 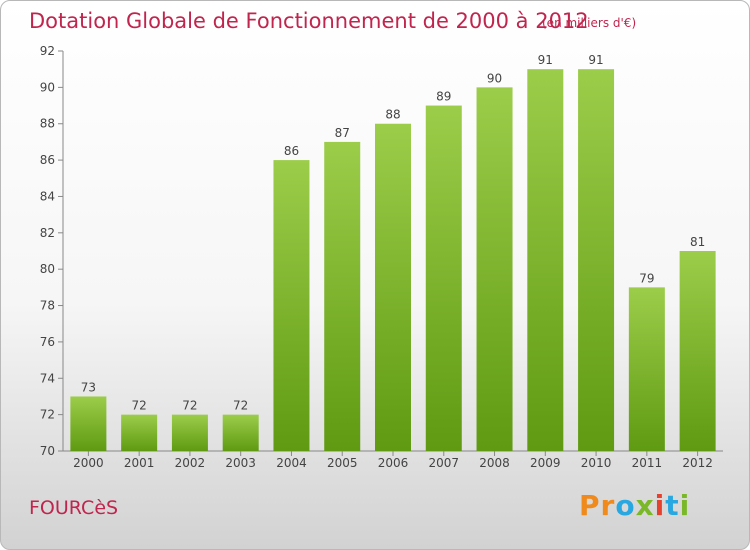 I want to click on x-tick-label: 2004, so click(x=291, y=463).